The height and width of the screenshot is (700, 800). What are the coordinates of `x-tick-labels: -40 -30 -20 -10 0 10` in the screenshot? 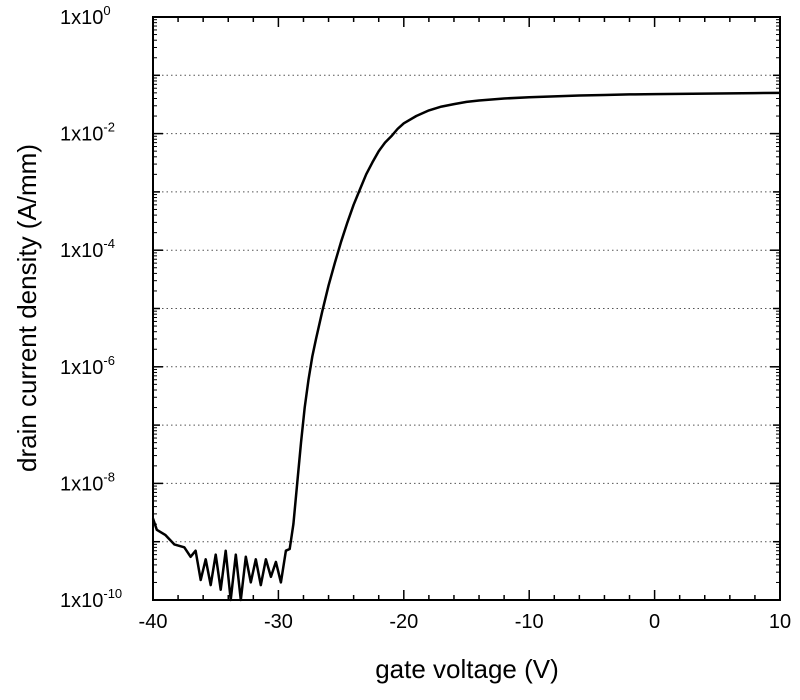 It's located at (465, 622).